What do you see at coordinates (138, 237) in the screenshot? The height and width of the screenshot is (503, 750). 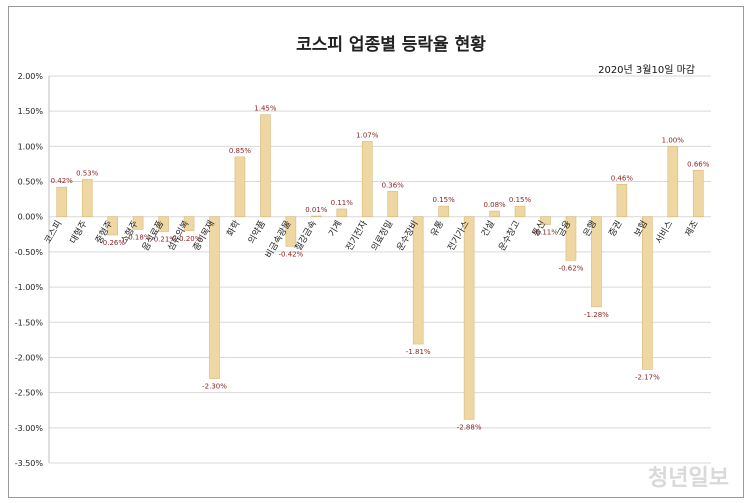 I see `value-label: -0.18%` at bounding box center [138, 237].